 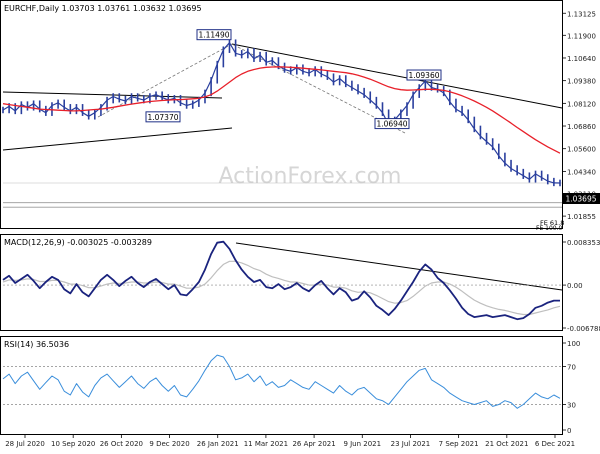 I want to click on price-annotation: 1.07370, so click(x=163, y=117).